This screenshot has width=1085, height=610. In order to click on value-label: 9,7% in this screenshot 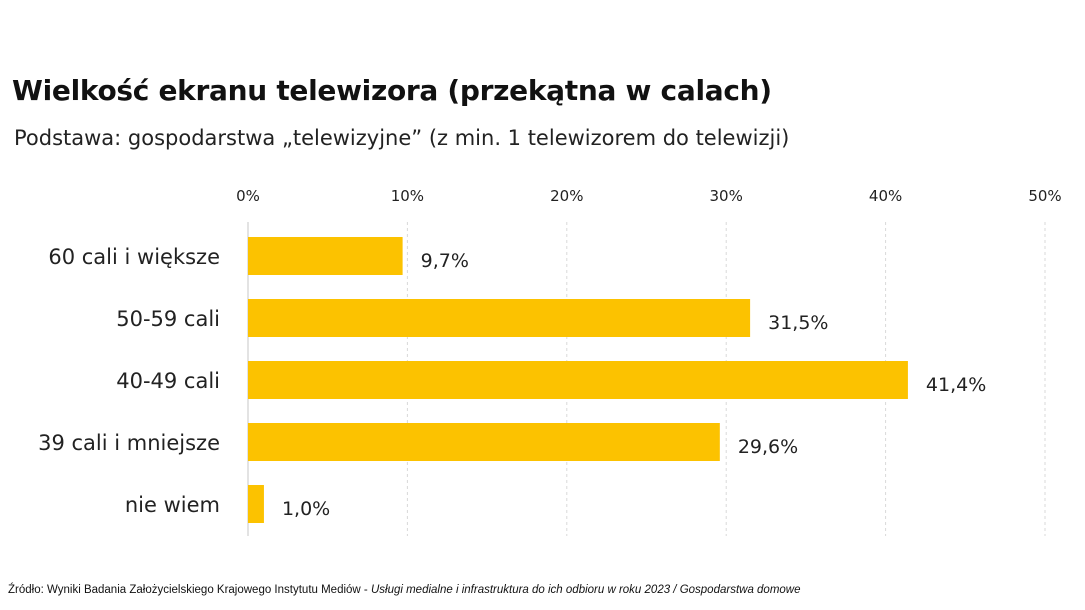, I will do `click(445, 261)`.